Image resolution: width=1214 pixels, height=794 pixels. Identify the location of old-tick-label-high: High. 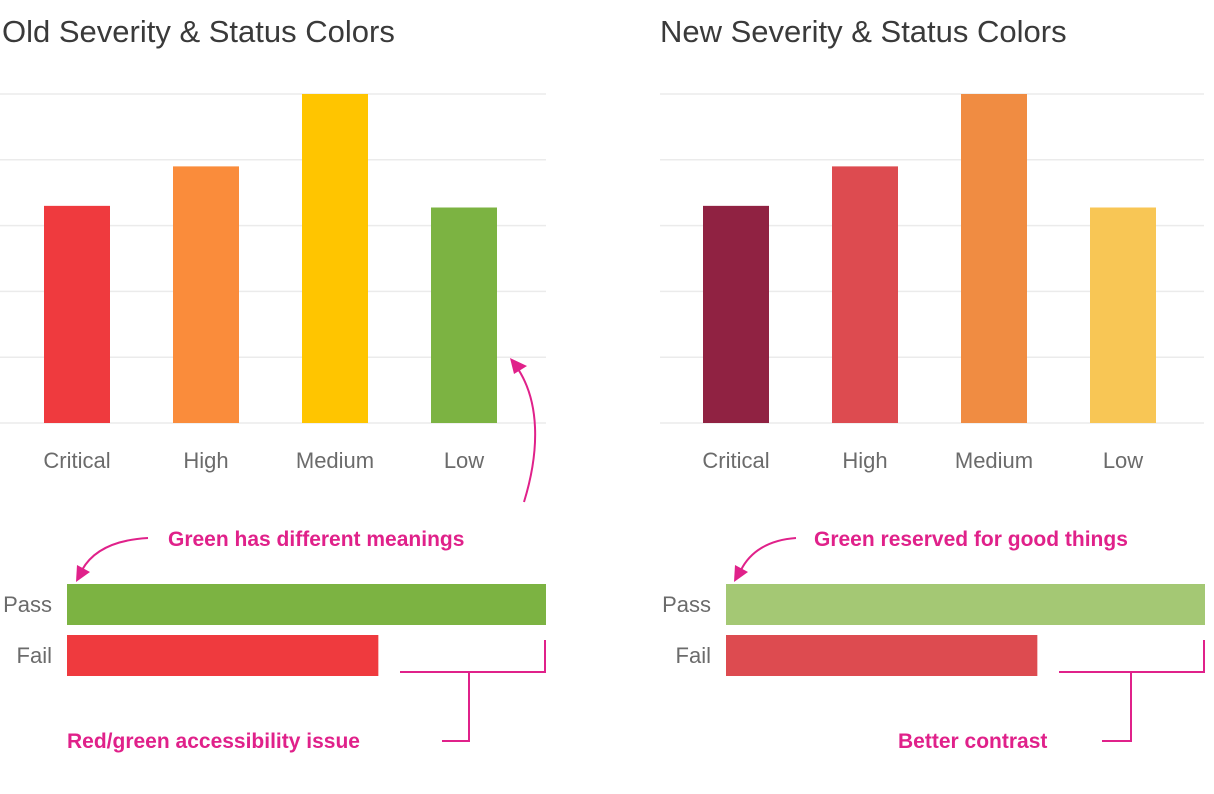
(205, 460).